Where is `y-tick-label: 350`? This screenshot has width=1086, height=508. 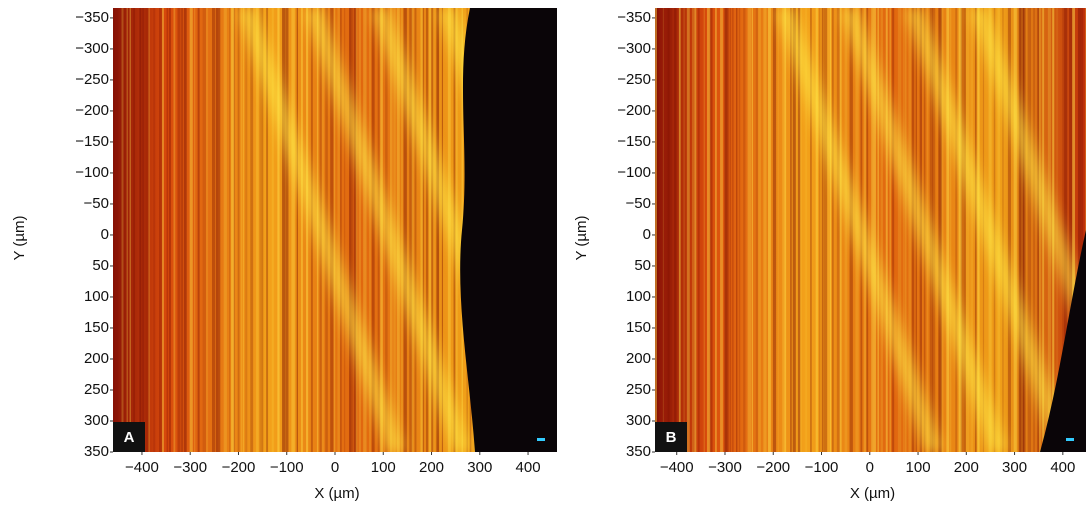
y-tick-label: 350 is located at coordinates (638, 451).